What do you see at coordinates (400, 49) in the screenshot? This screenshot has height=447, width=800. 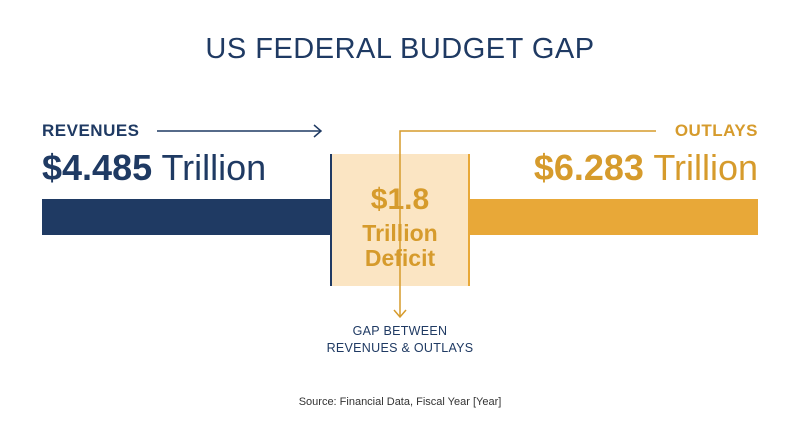 I see `chart-title: US FEDERAL BUDGET GAP` at bounding box center [400, 49].